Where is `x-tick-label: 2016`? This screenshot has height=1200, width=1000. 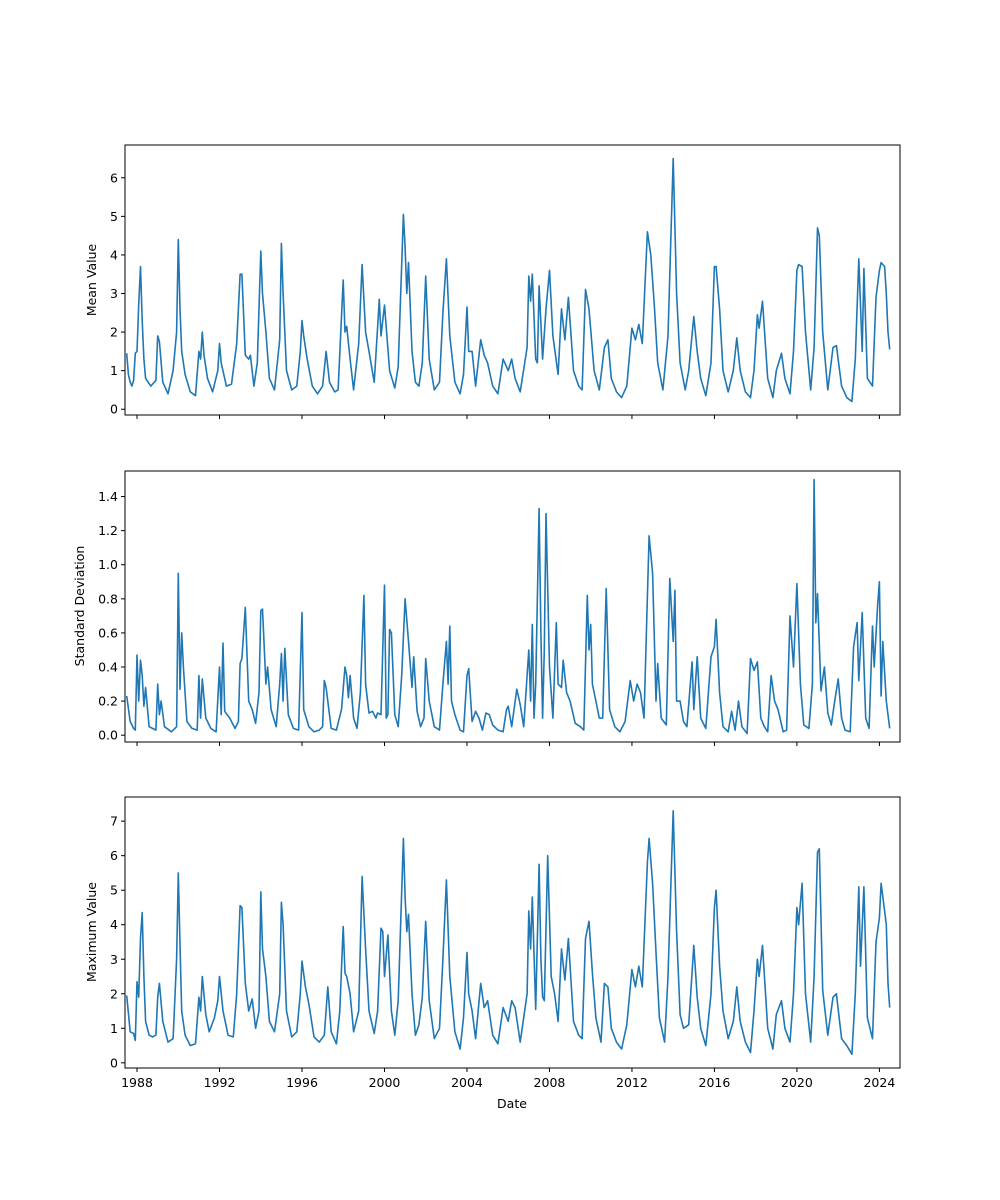 x-tick-label: 2016 is located at coordinates (715, 1082).